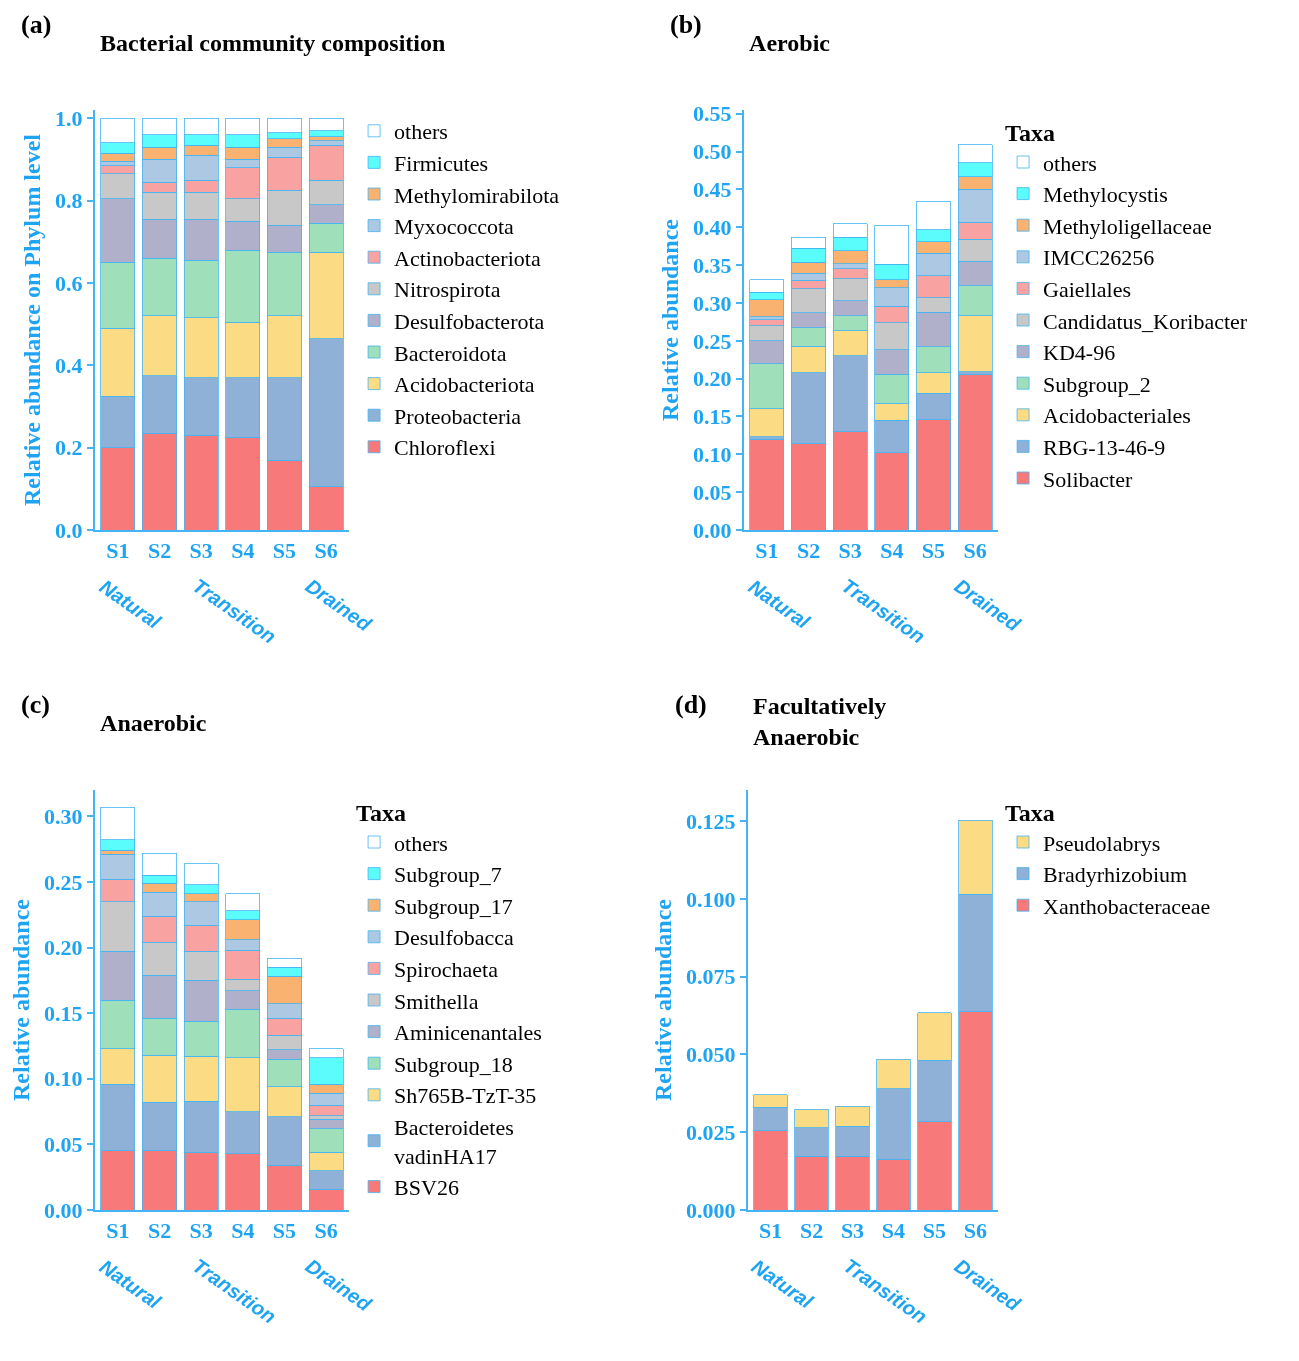 This screenshot has width=1299, height=1361. I want to click on y-tick-label: 0.125, so click(711, 821).